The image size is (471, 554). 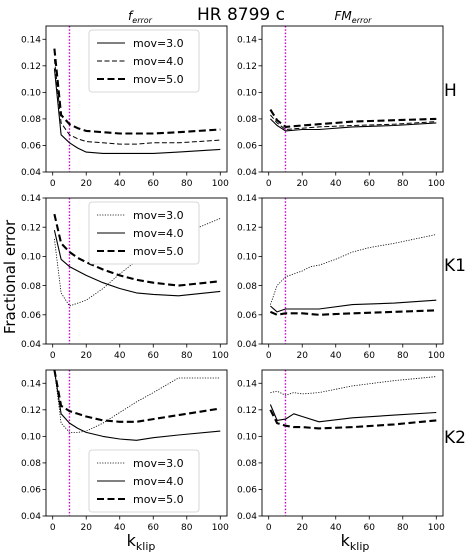 What do you see at coordinates (455, 438) in the screenshot?
I see `row-label-k2: K2` at bounding box center [455, 438].